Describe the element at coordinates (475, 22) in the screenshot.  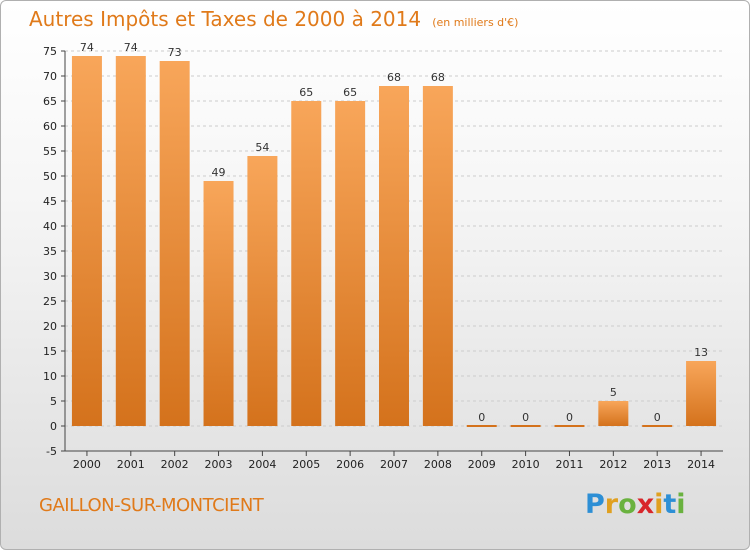
I see `chart-unit-note: (en milliers d'€)` at that location.